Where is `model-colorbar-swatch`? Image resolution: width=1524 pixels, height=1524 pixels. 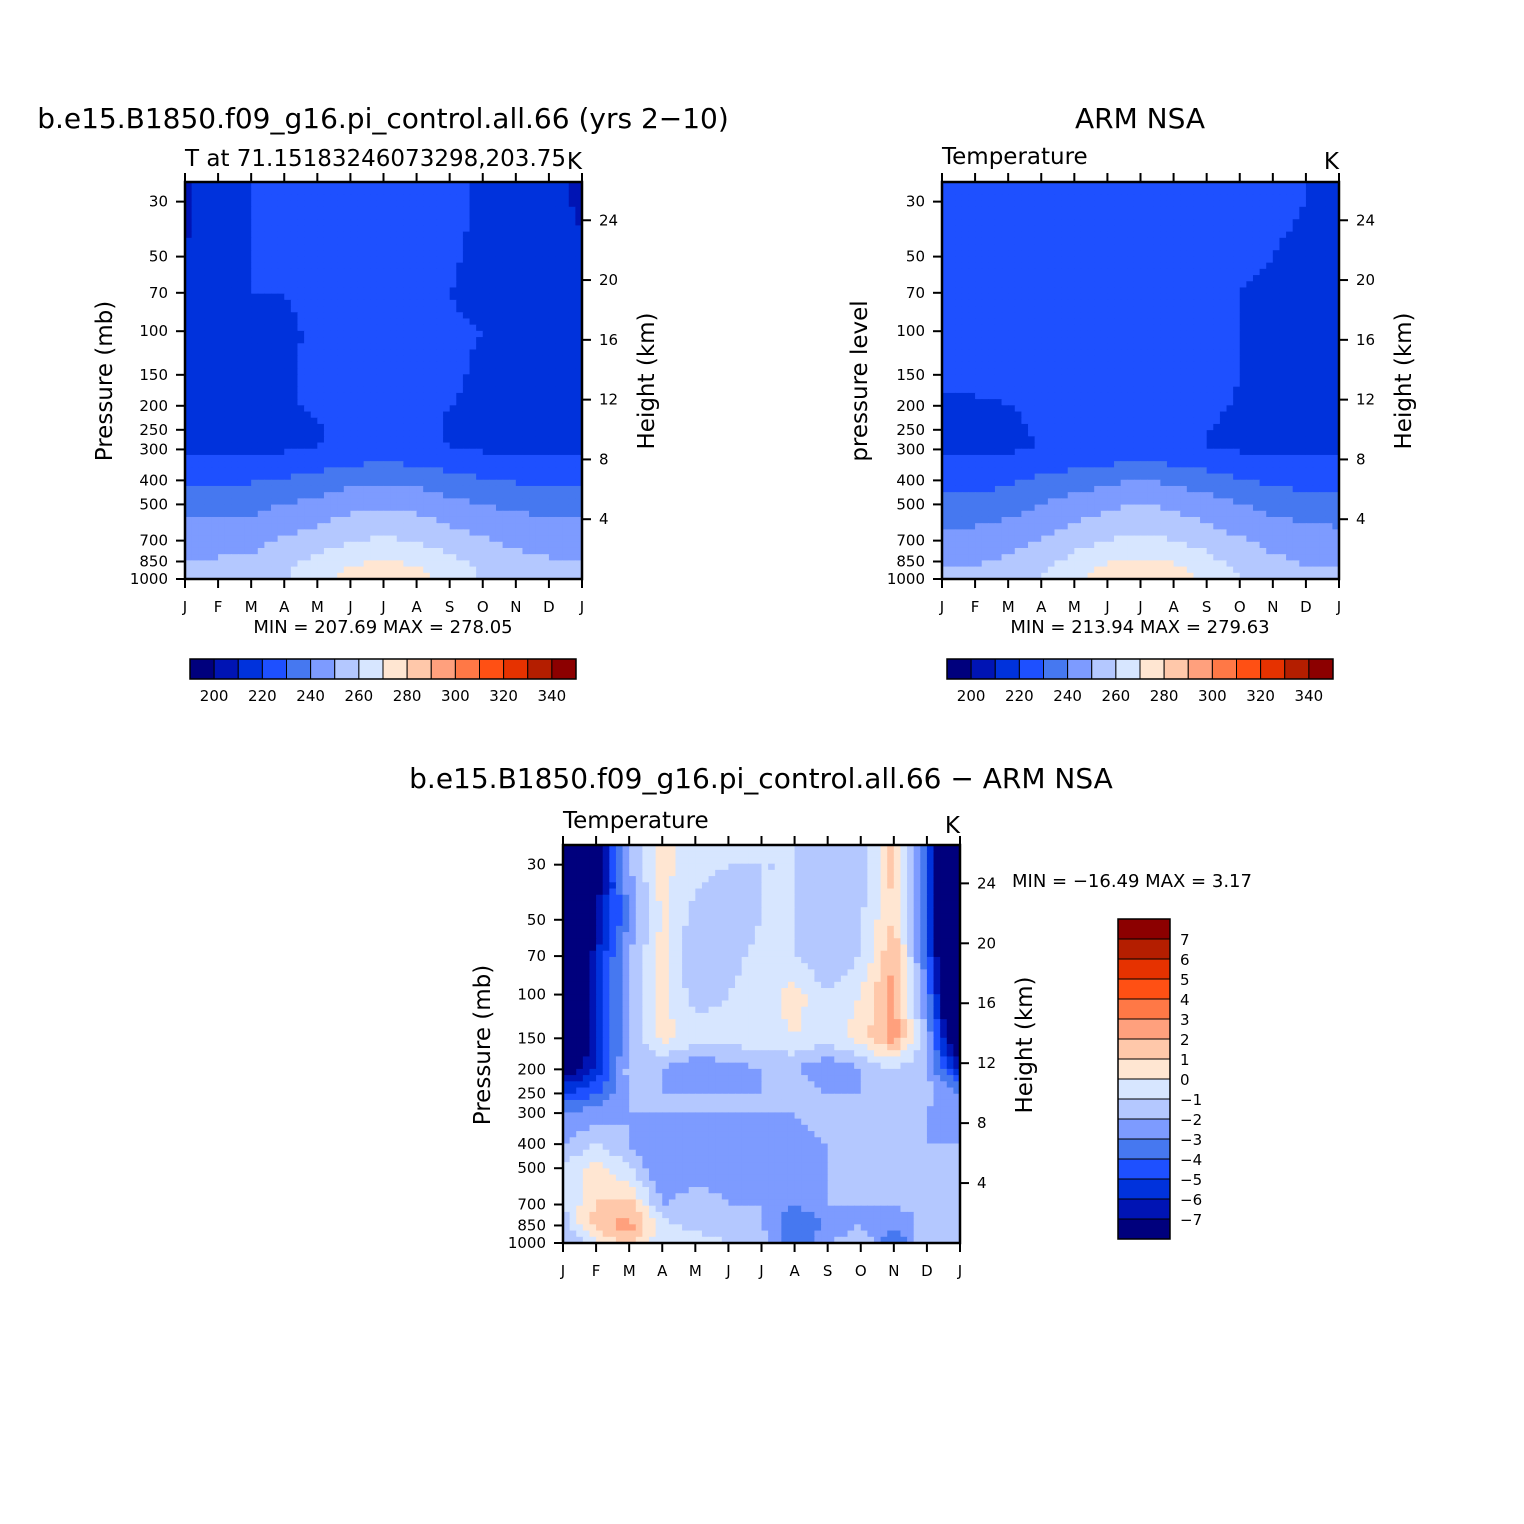
model-colorbar-swatch is located at coordinates (492, 669).